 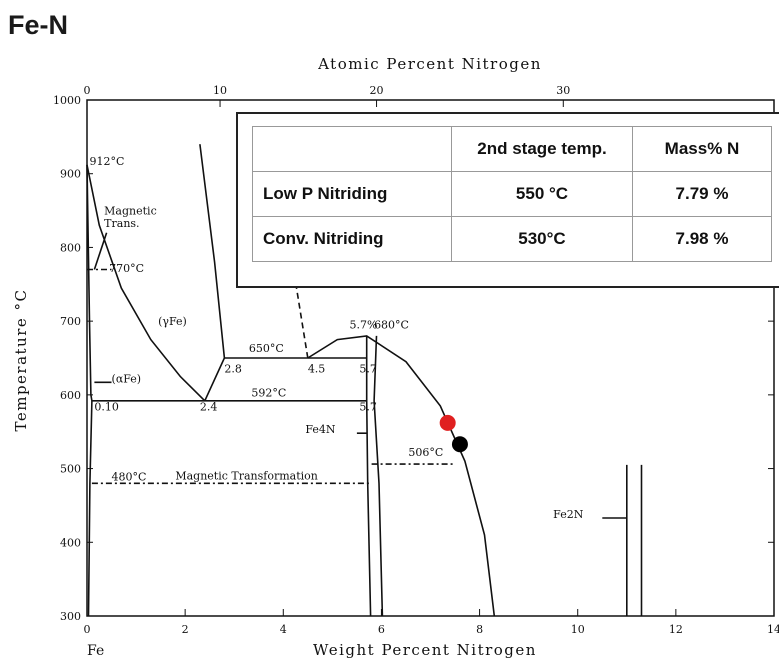 What do you see at coordinates (578, 629) in the screenshot?
I see `x-tick-label: 10` at bounding box center [578, 629].